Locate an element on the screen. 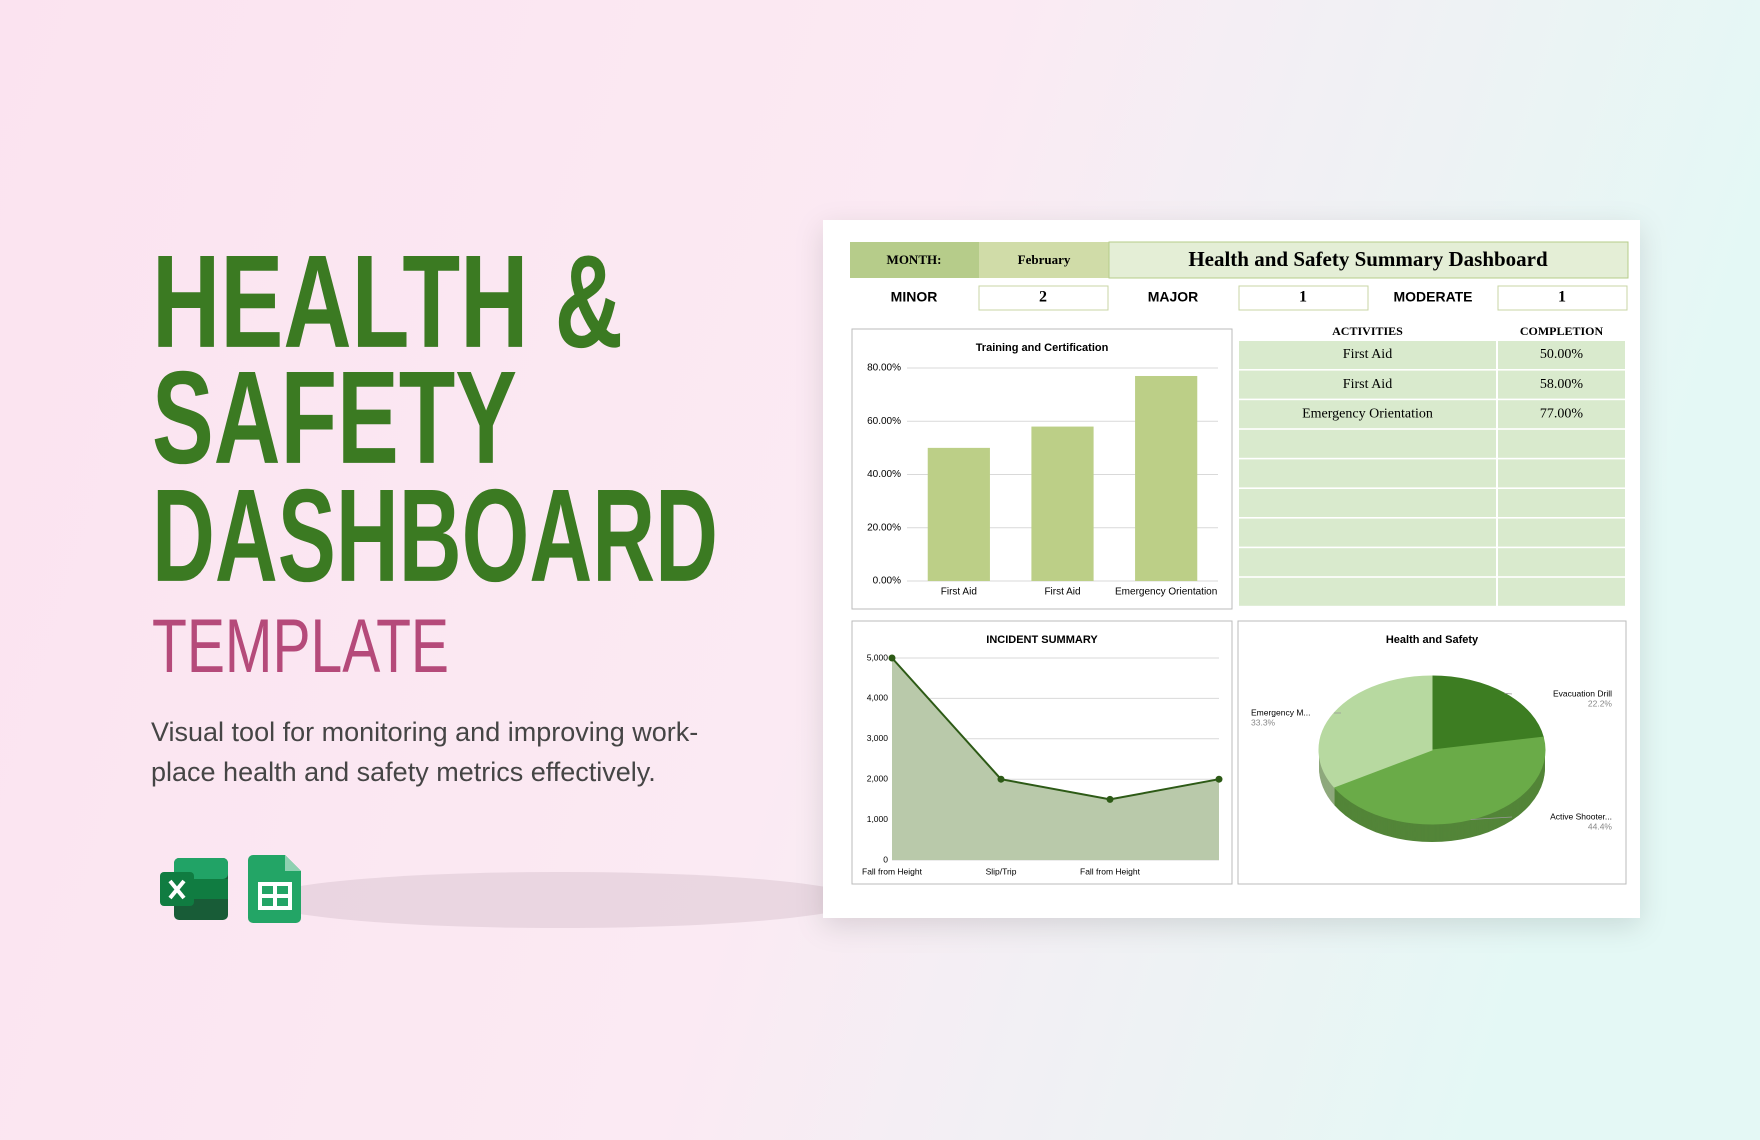 Image resolution: width=1760 pixels, height=1140 pixels. counts: MINOR 2 MAJOR 1 MODERATE 1 is located at coordinates (1259, 298).